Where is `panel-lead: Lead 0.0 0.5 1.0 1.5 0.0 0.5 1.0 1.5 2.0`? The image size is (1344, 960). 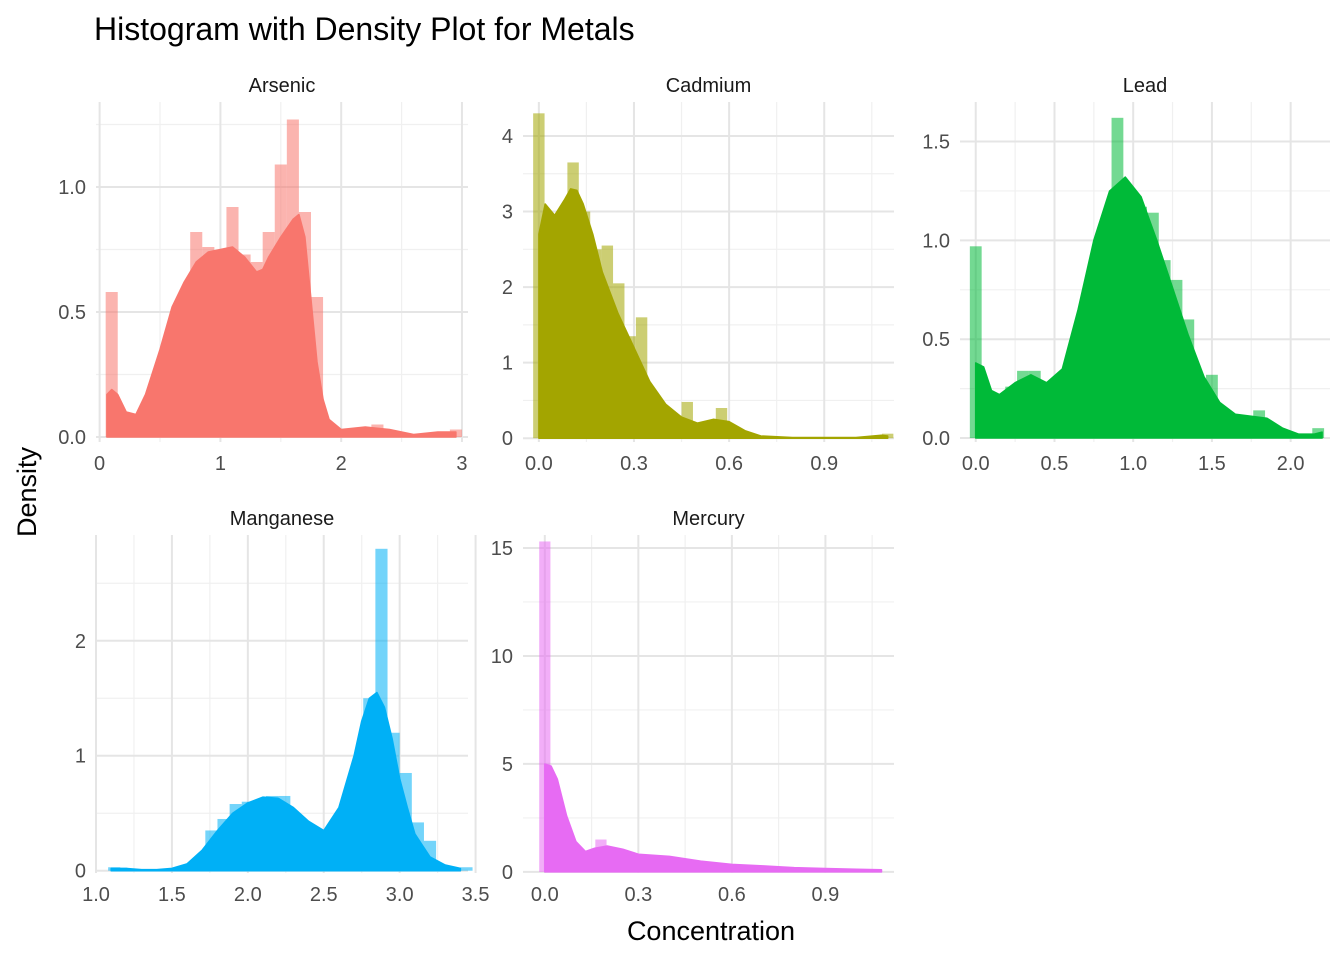 panel-lead: Lead 0.0 0.5 1.0 1.5 0.0 0.5 1.0 1.5 2.0 is located at coordinates (1126, 275).